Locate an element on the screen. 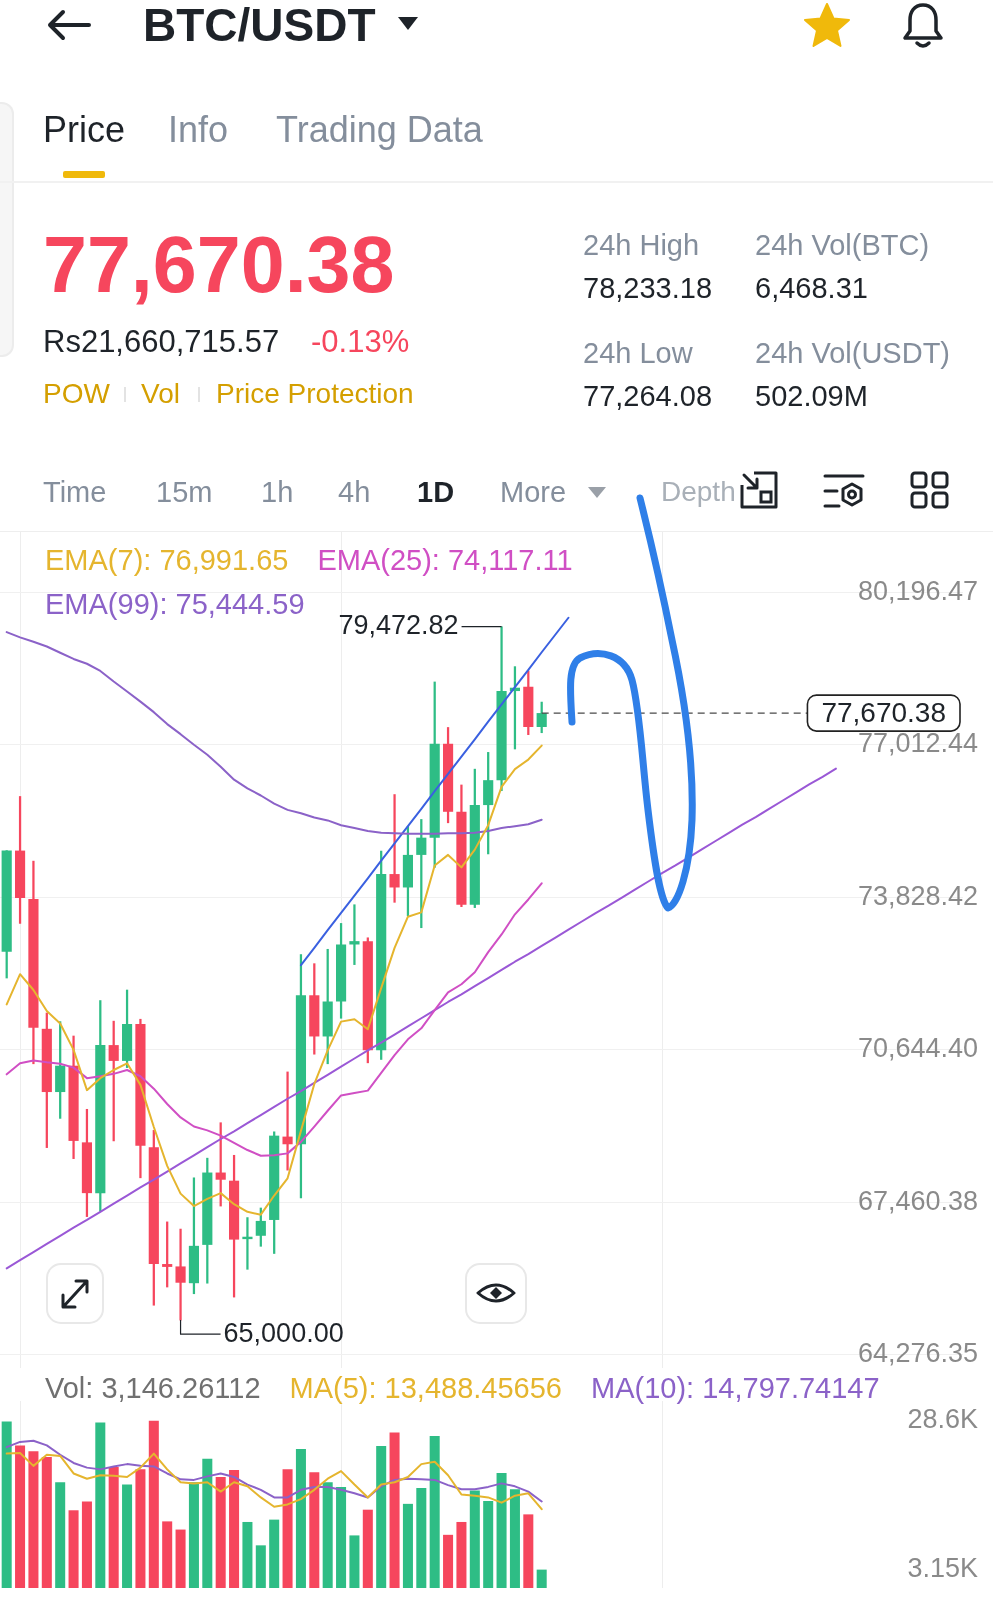 This screenshot has width=993, height=1600. text: 15m is located at coordinates (184, 492).